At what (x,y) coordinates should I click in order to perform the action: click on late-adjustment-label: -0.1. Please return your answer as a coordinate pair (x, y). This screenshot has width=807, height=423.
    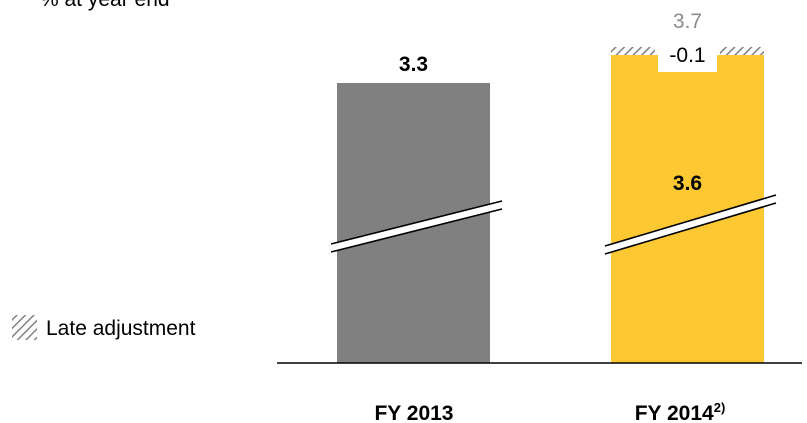
    Looking at the image, I should click on (687, 55).